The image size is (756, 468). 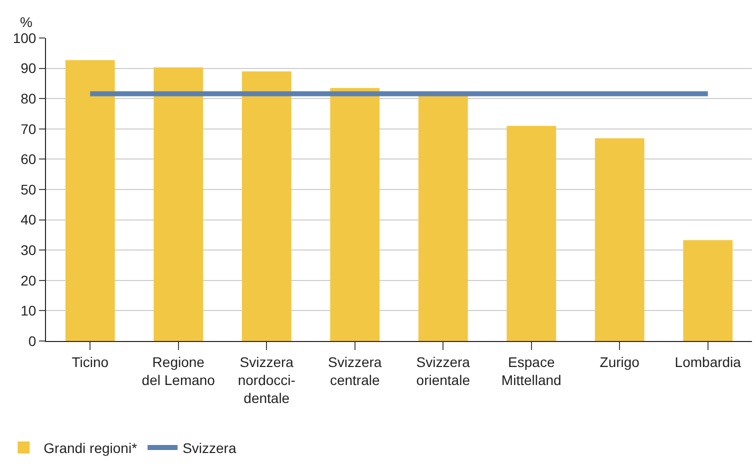 What do you see at coordinates (32, 340) in the screenshot?
I see `y-tick-label: 0` at bounding box center [32, 340].